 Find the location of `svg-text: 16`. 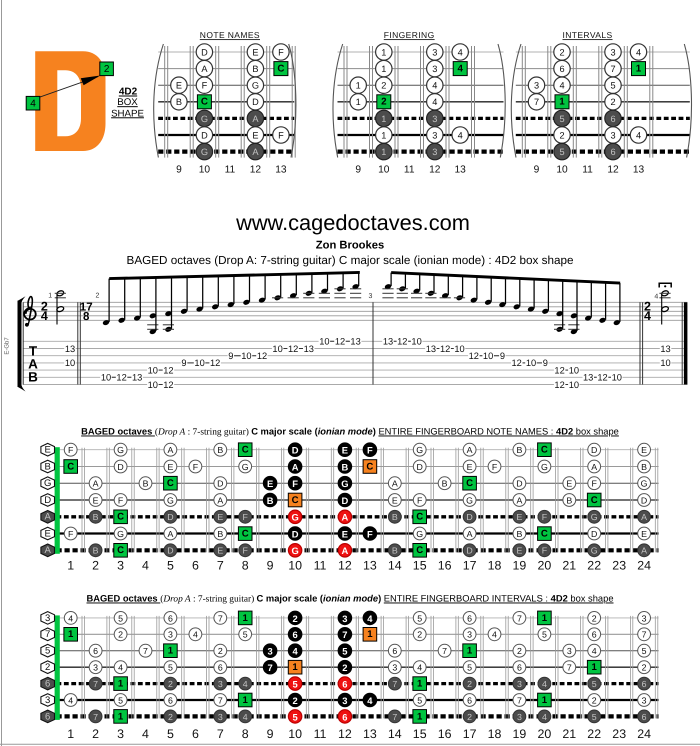

svg-text: 16 is located at coordinates (445, 566).